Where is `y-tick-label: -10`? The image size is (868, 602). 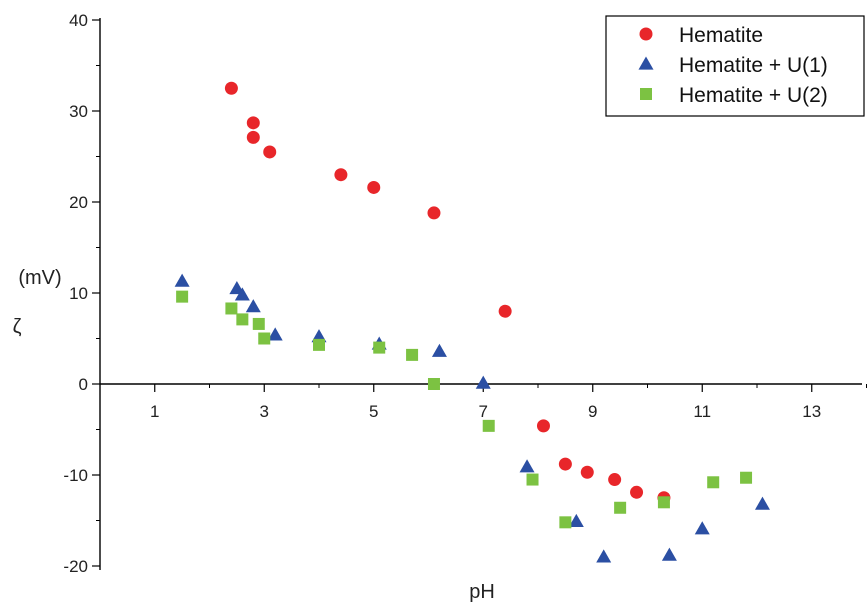
y-tick-label: -10 is located at coordinates (75, 475).